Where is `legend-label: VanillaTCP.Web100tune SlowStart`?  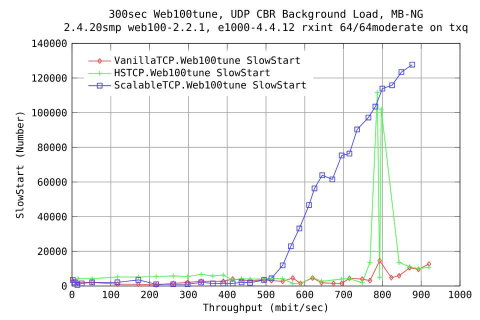
legend-label: VanillaTCP.Web100tune SlowStart is located at coordinates (207, 60).